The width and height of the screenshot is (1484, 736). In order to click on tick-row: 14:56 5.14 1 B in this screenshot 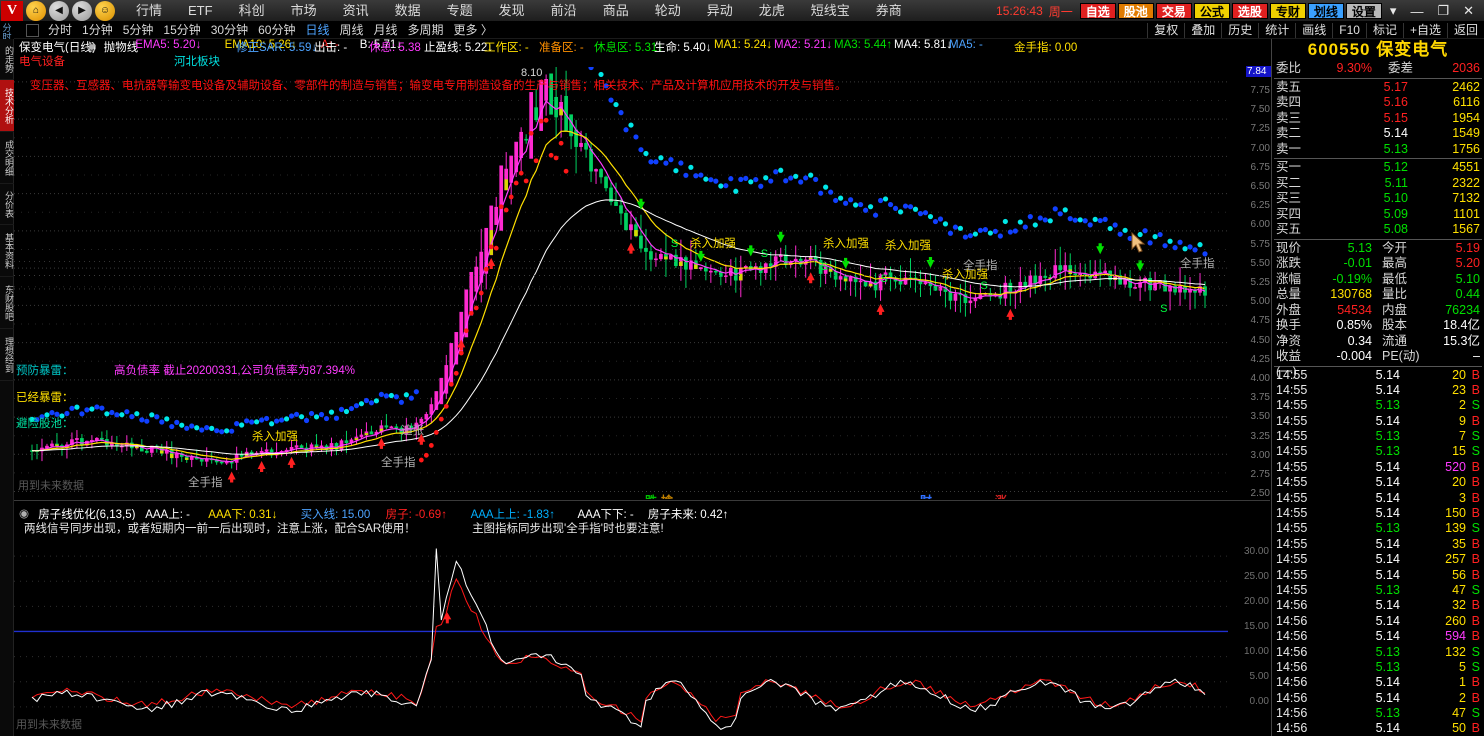, I will do `click(1378, 682)`.